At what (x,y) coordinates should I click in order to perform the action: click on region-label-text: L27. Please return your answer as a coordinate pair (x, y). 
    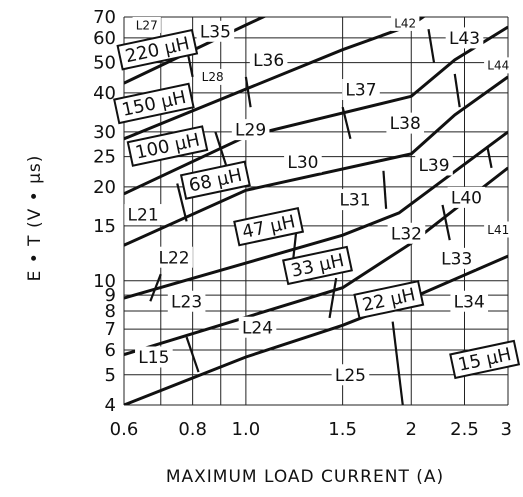
    Looking at the image, I should click on (147, 25).